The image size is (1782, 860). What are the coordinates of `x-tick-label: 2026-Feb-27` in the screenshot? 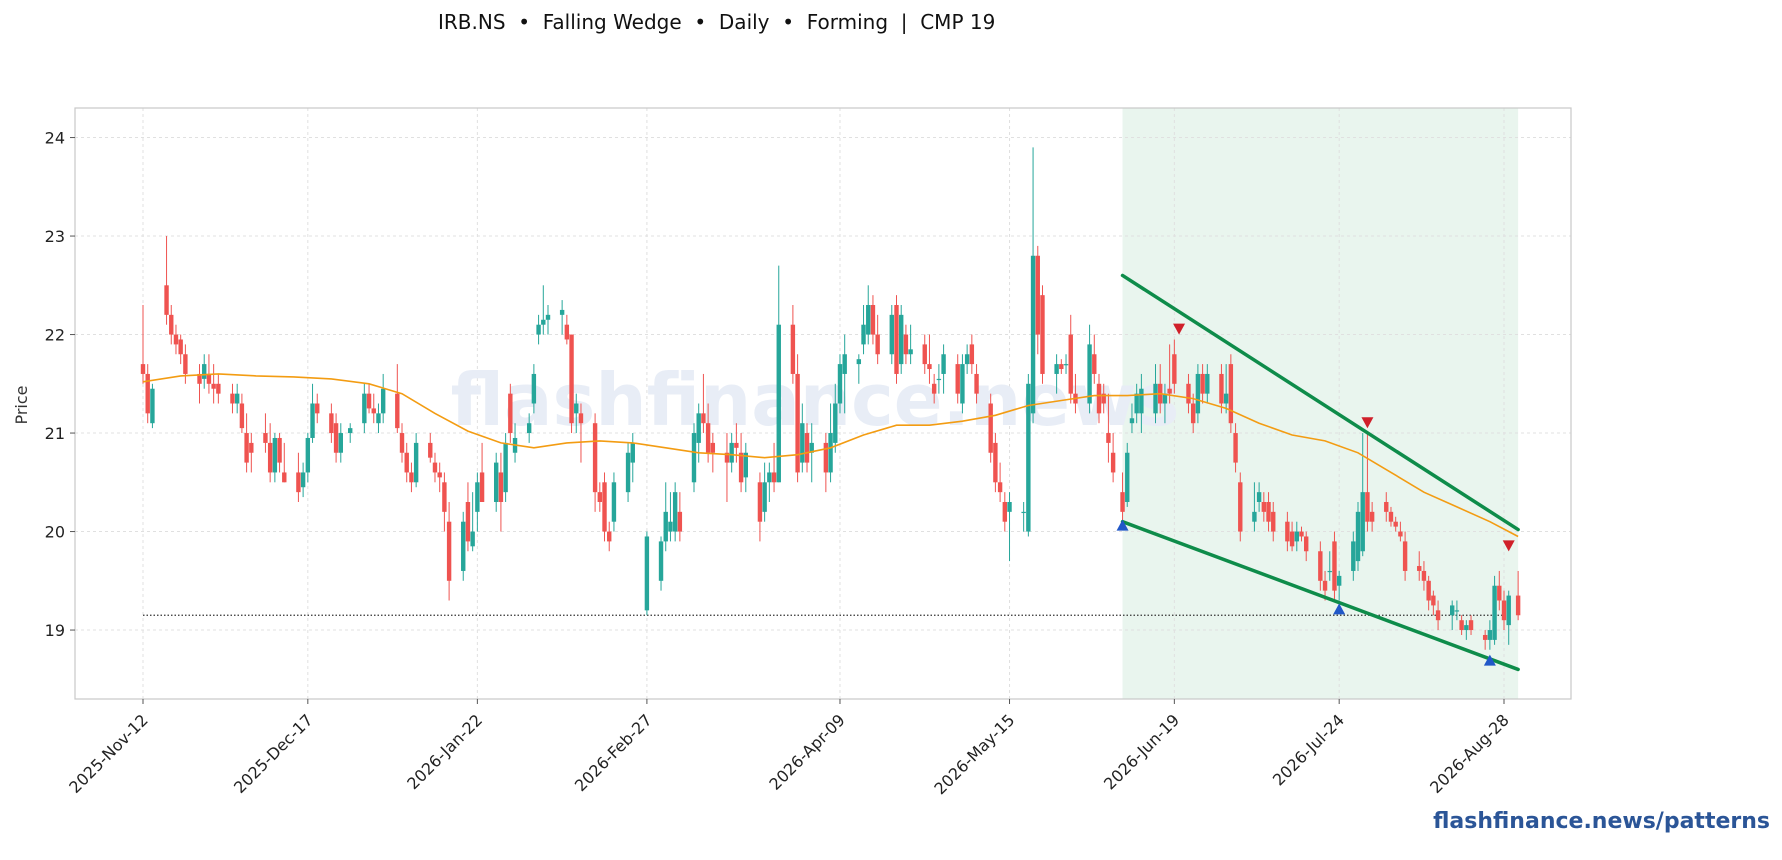 It's located at (613, 752).